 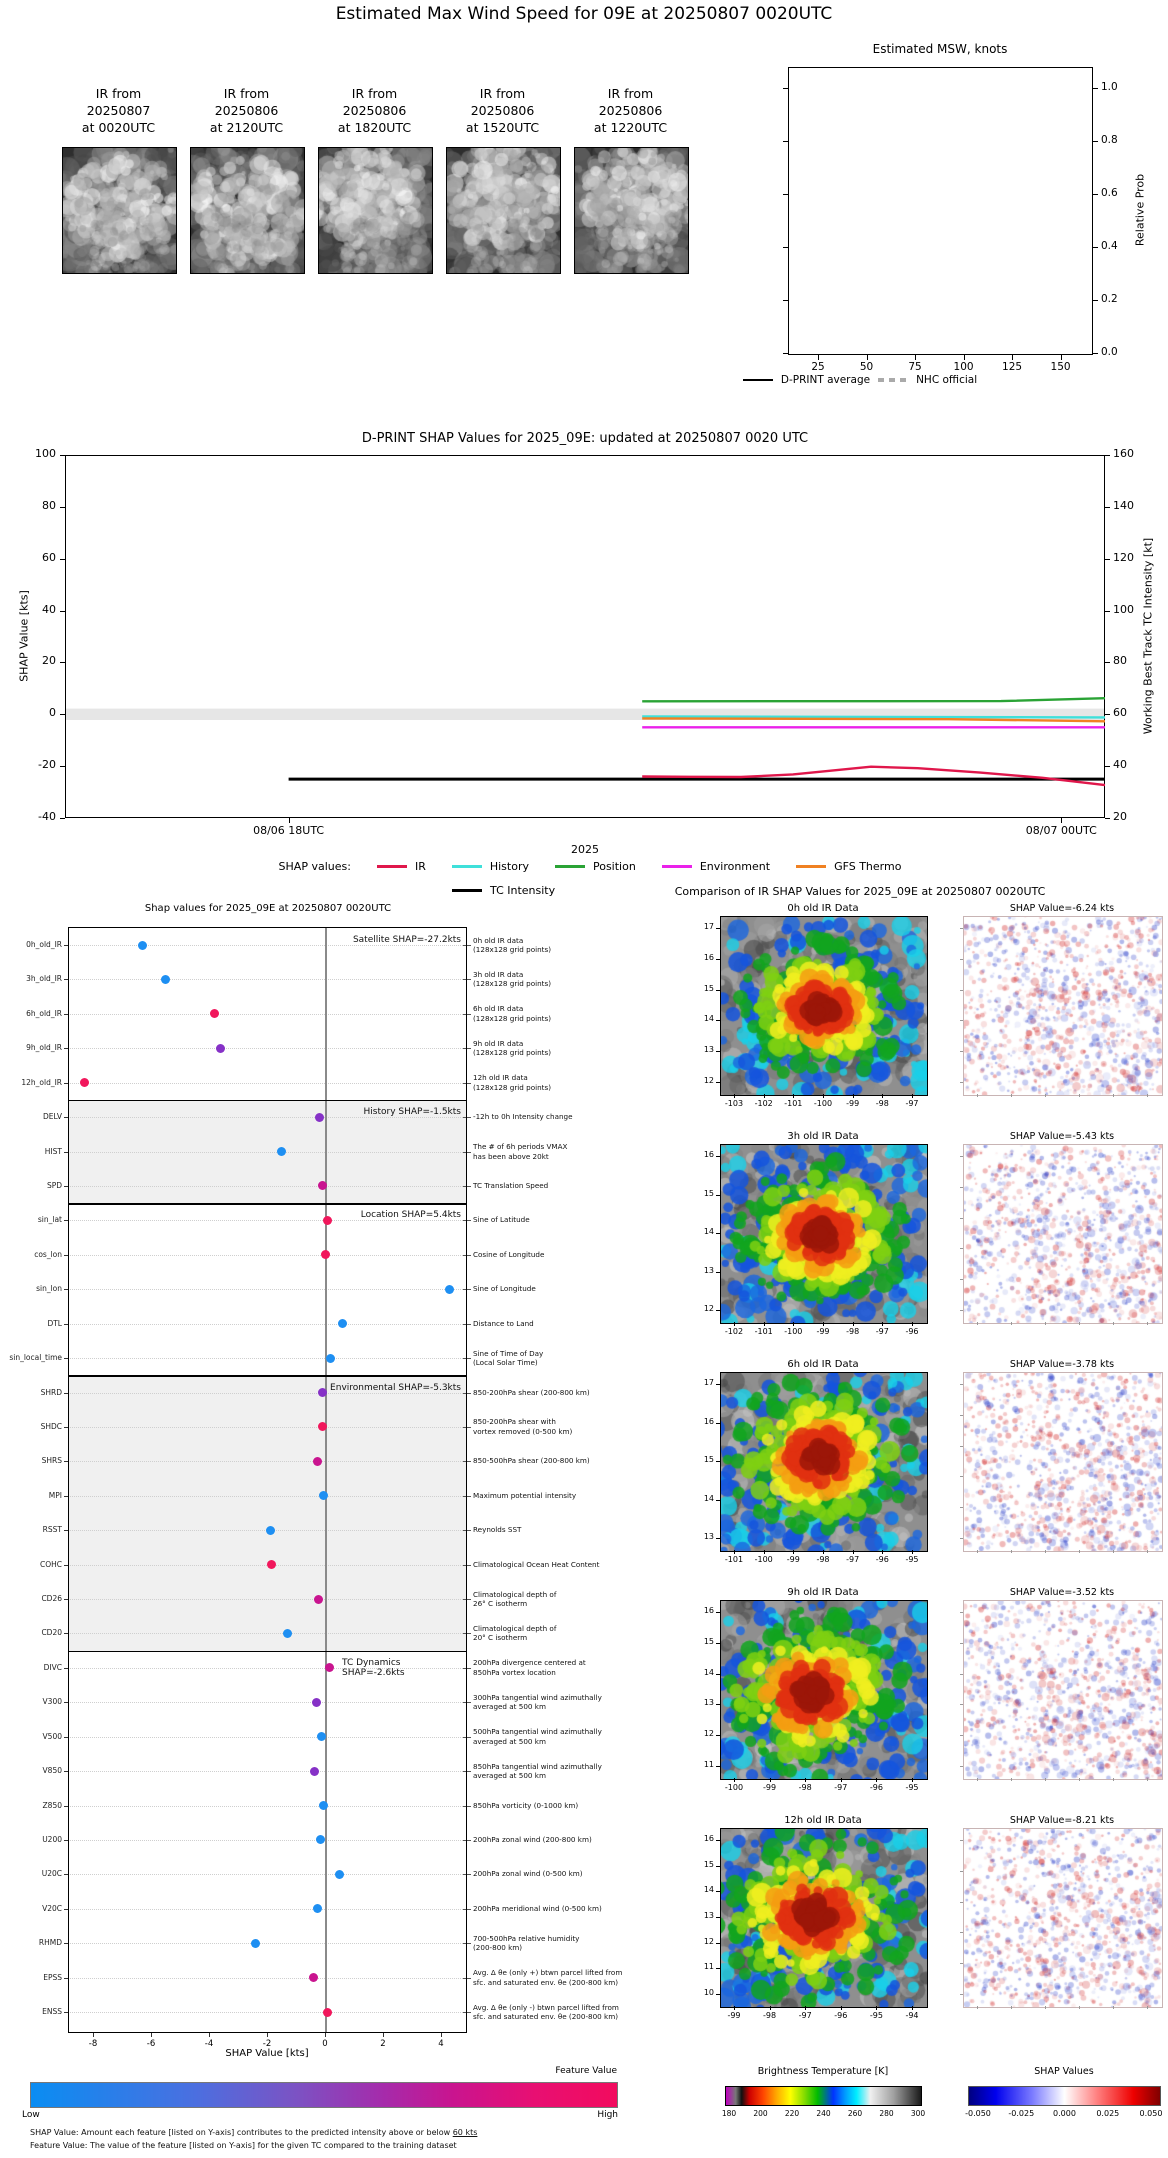 I want to click on timeline-legend-row2: TC Intensity, so click(x=503, y=889).